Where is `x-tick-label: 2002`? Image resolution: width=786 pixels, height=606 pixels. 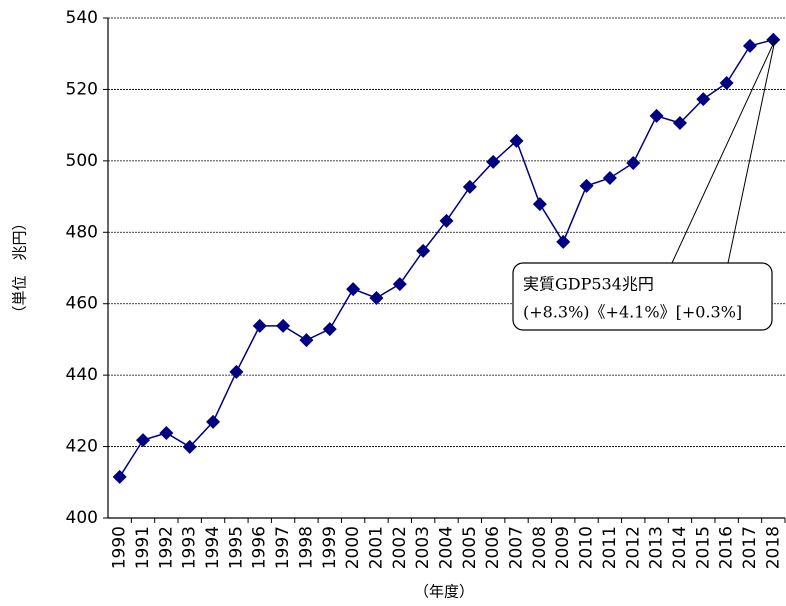 x-tick-label: 2002 is located at coordinates (400, 547).